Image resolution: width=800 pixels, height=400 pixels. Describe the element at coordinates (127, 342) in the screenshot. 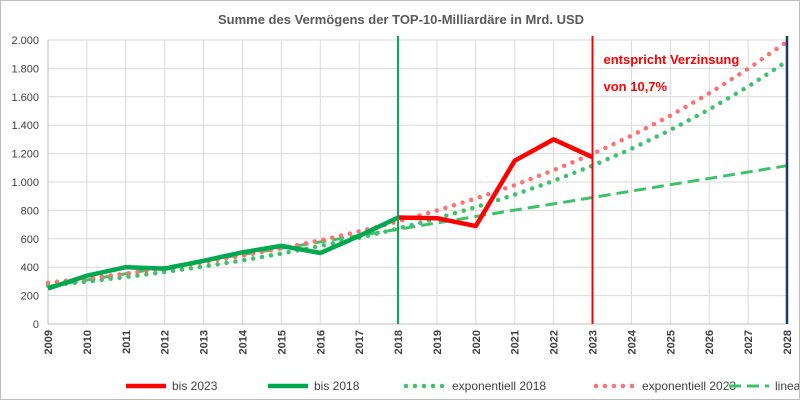

I see `x-tick-label: 2011` at that location.